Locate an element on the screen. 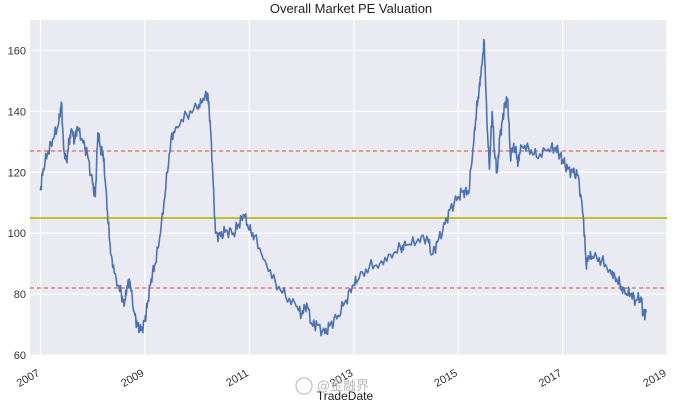 This screenshot has height=404, width=676. chart-title: Overall Market PE Valuation is located at coordinates (351, 8).